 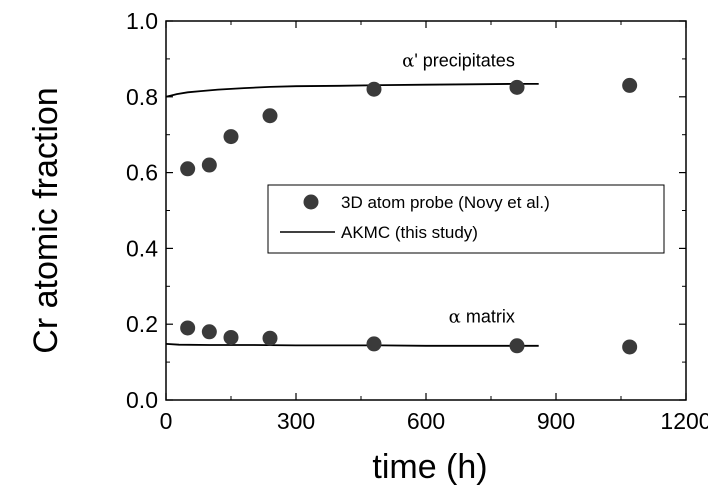 What do you see at coordinates (296, 421) in the screenshot?
I see `x-tick-label: 300` at bounding box center [296, 421].